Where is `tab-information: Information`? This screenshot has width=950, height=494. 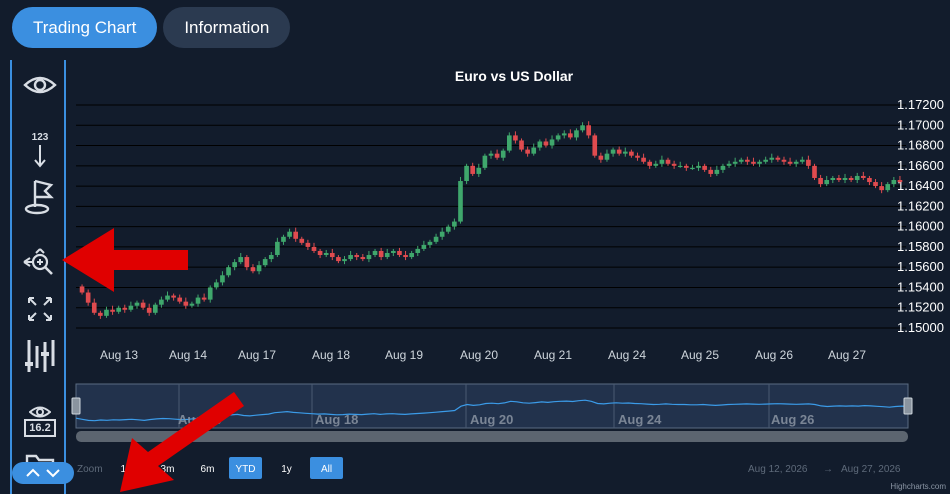 tab-information: Information is located at coordinates (227, 27).